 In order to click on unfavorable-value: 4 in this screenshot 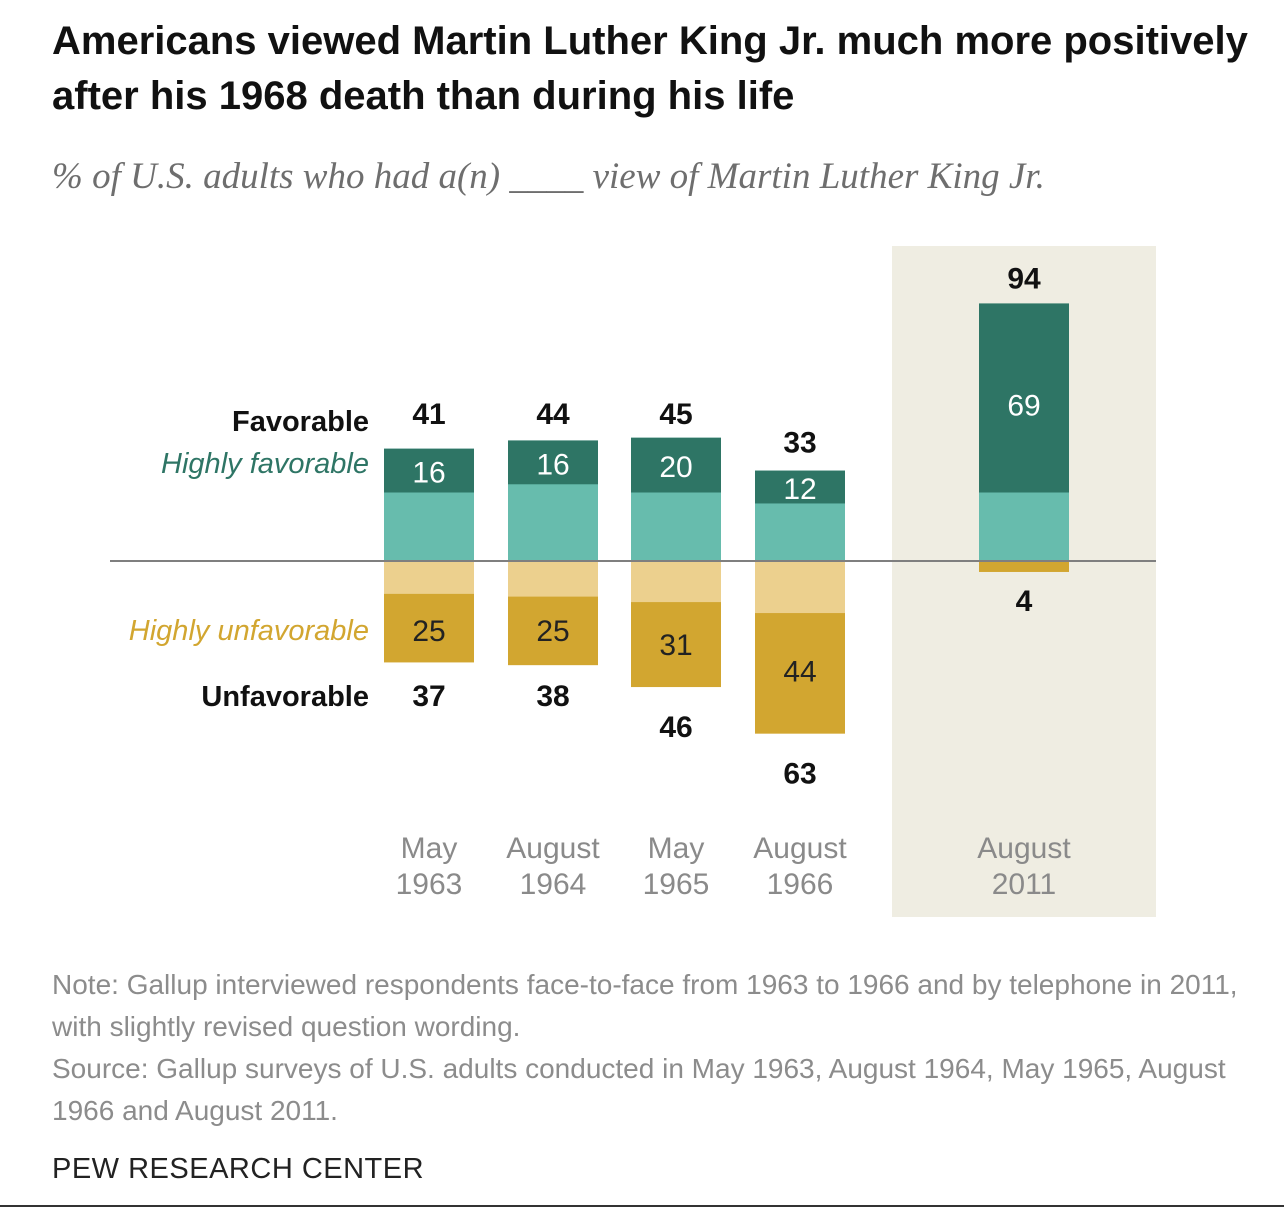, I will do `click(1024, 601)`.